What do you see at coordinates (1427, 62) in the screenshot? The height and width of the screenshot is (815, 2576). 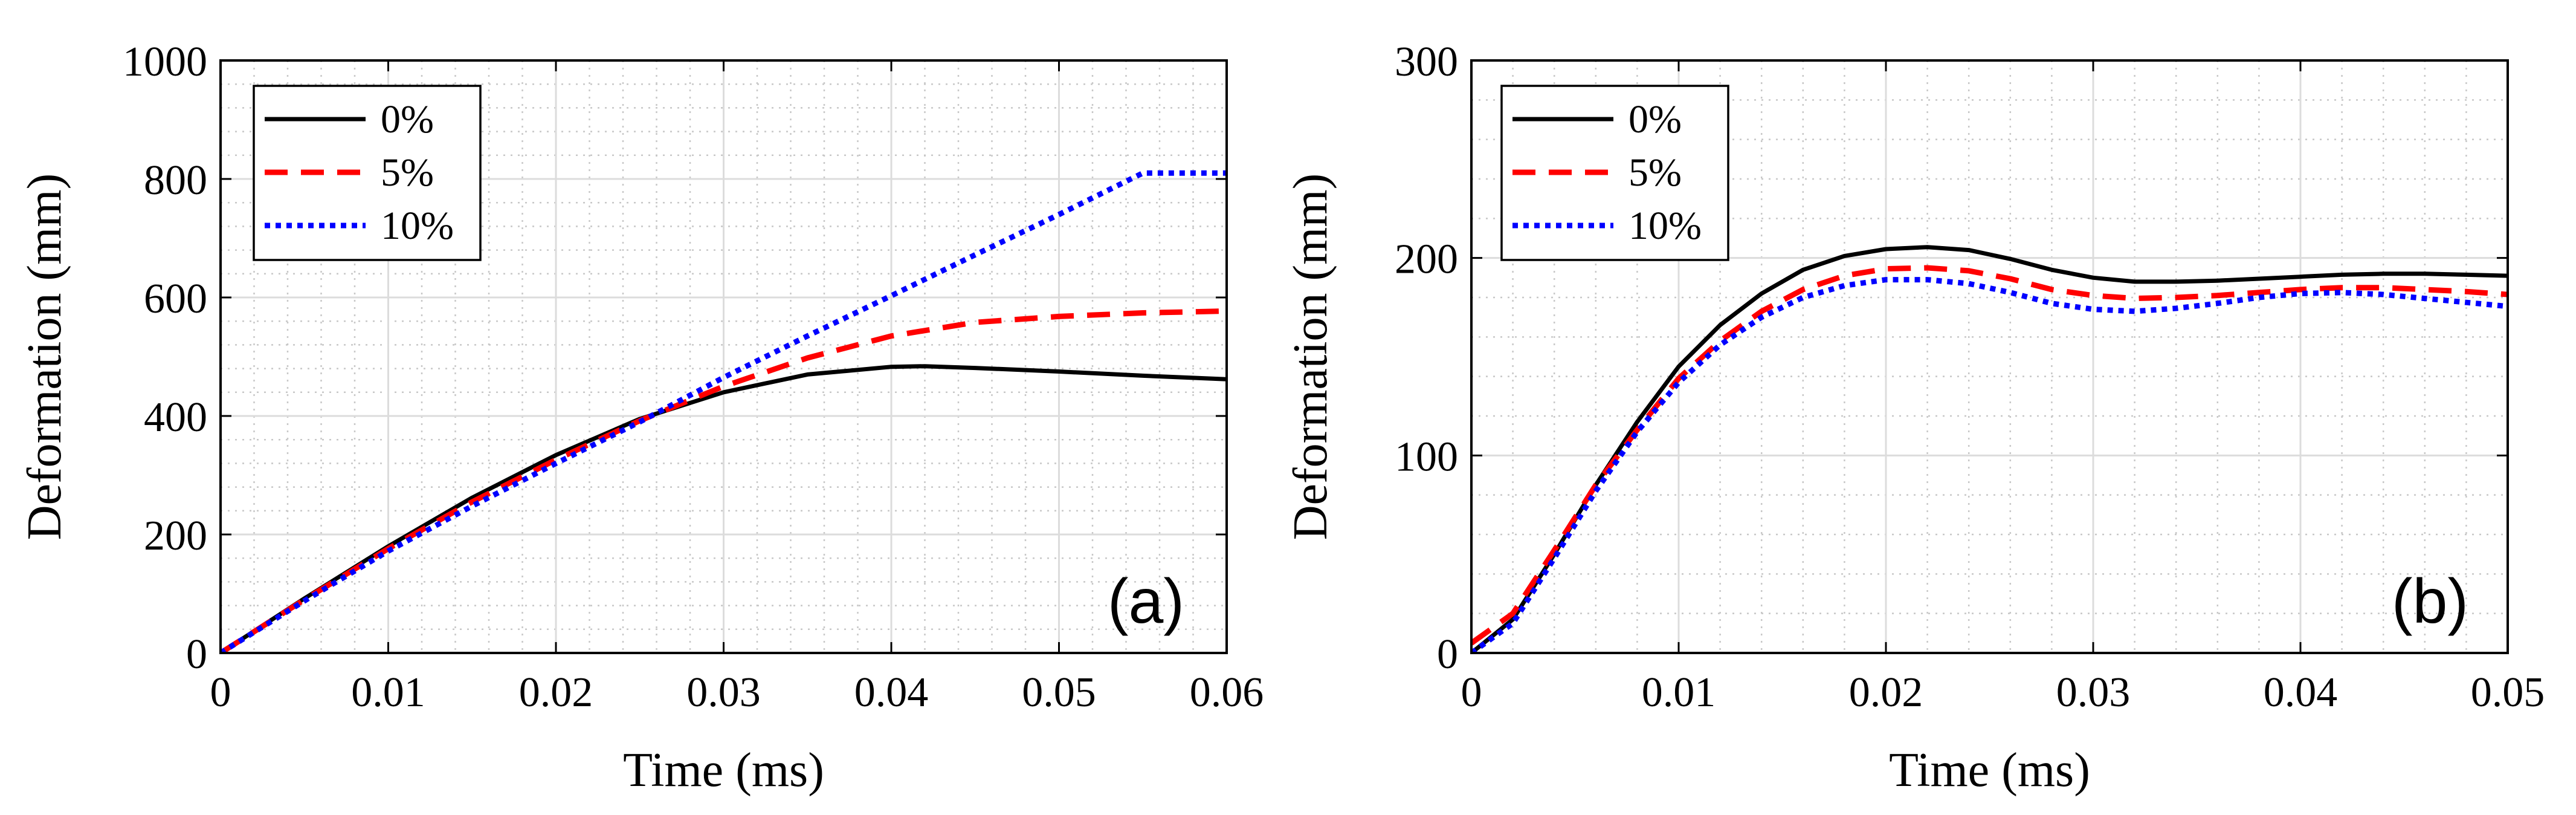 I see `y-tick-label: 300` at bounding box center [1427, 62].